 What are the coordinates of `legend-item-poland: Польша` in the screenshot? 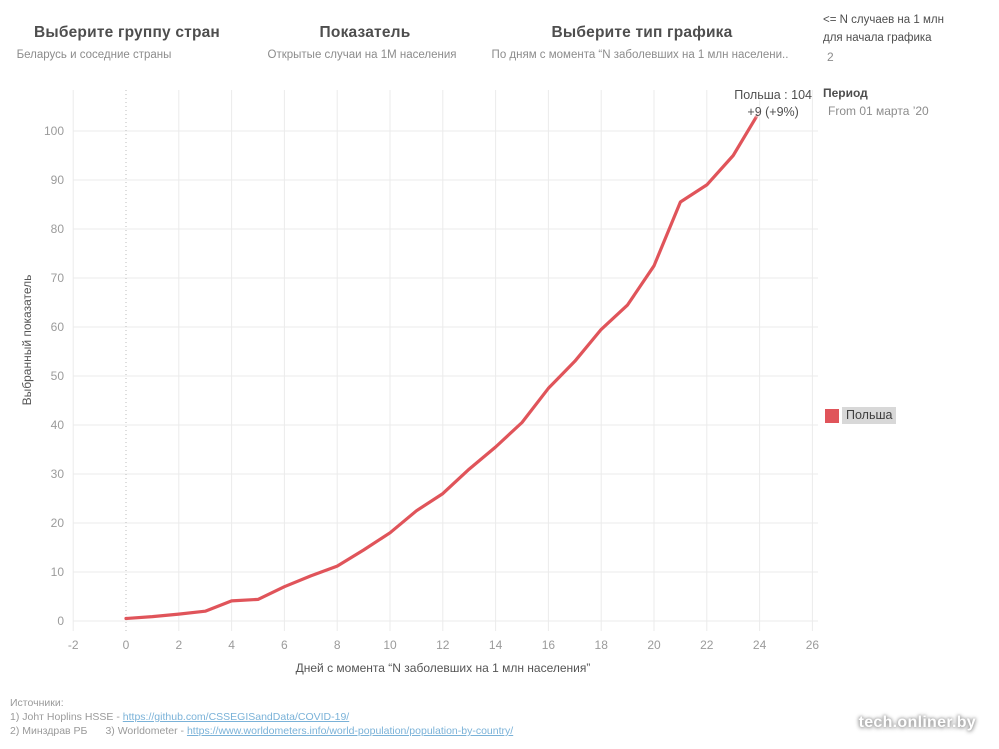 It's located at (861, 415).